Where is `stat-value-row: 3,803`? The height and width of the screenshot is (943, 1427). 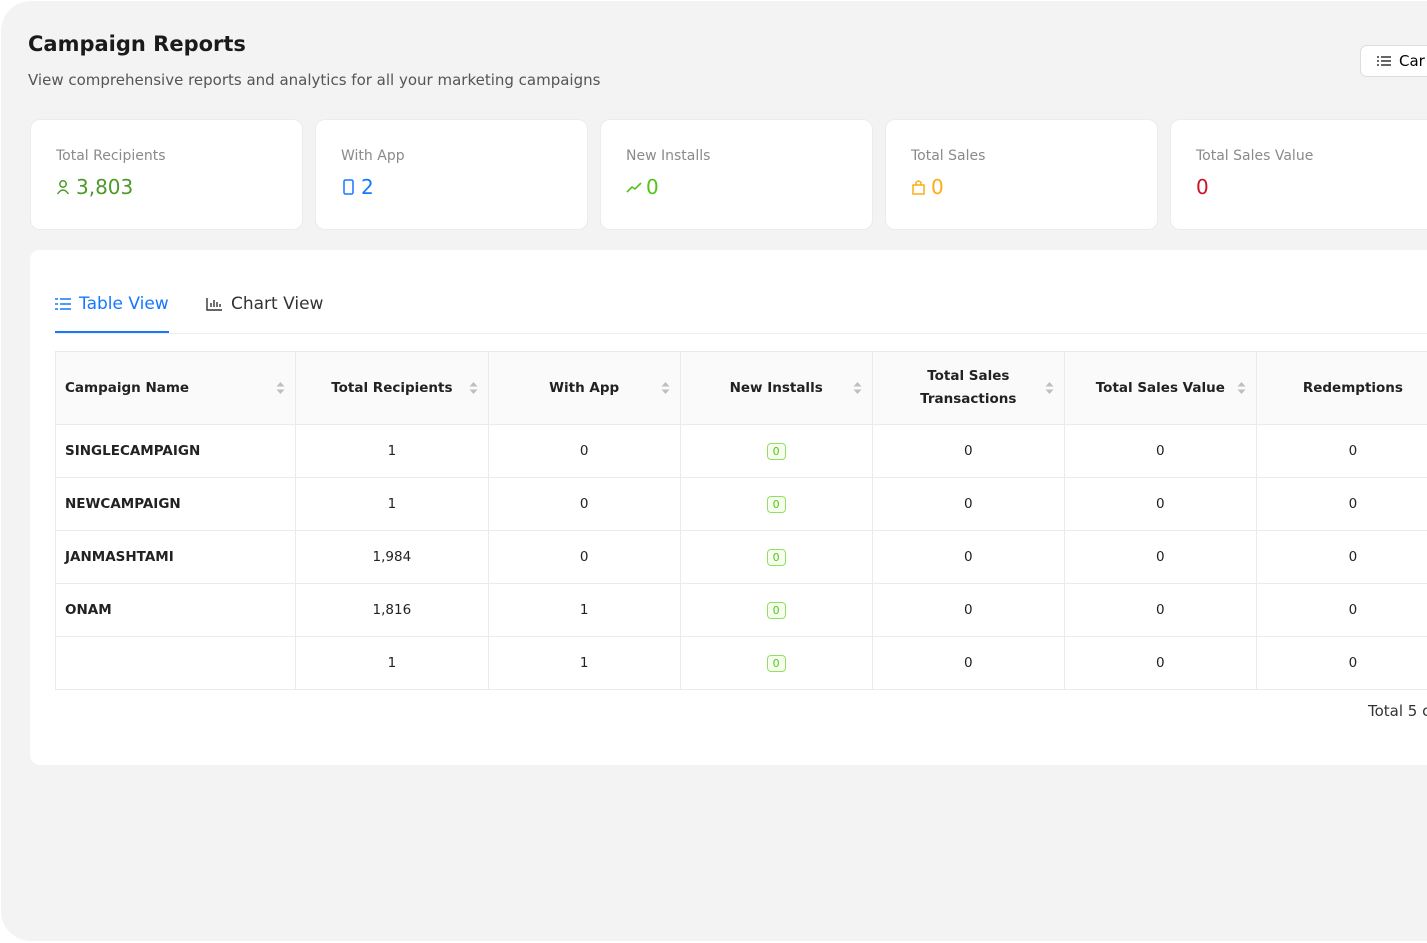 stat-value-row: 3,803 is located at coordinates (94, 187).